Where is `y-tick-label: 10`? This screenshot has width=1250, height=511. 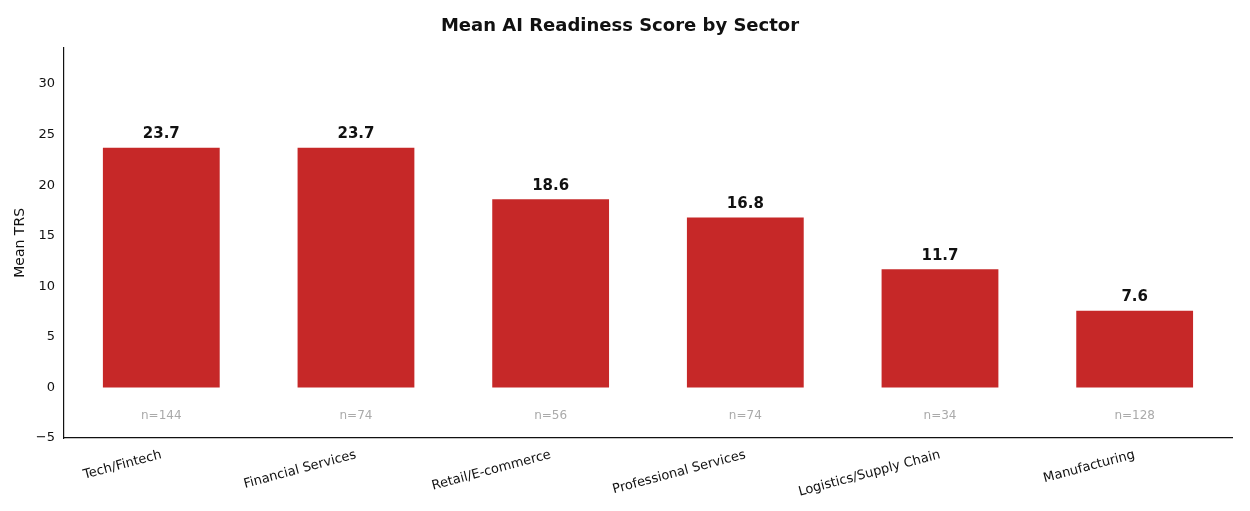
y-tick-label: 10 is located at coordinates (46, 285).